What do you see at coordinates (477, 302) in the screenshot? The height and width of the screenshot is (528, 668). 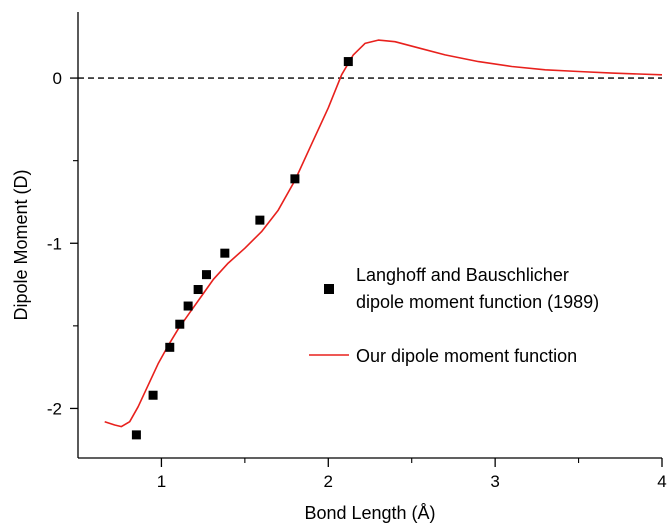 I see `legend-label-line: dipole moment function (1989)` at bounding box center [477, 302].